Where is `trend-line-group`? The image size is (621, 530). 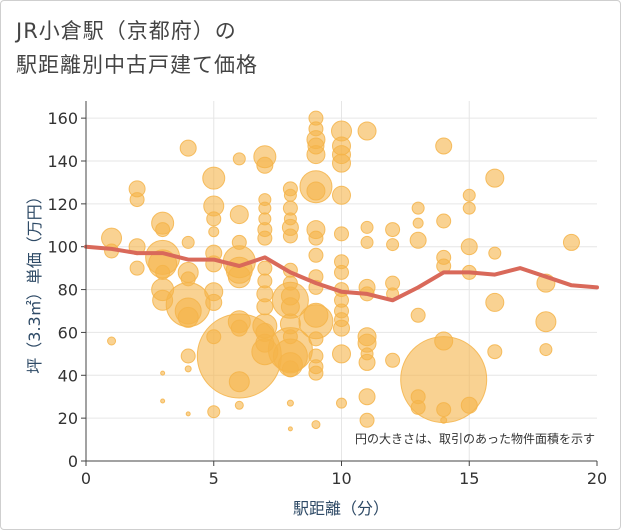
trend-line-group is located at coordinates (341, 273).